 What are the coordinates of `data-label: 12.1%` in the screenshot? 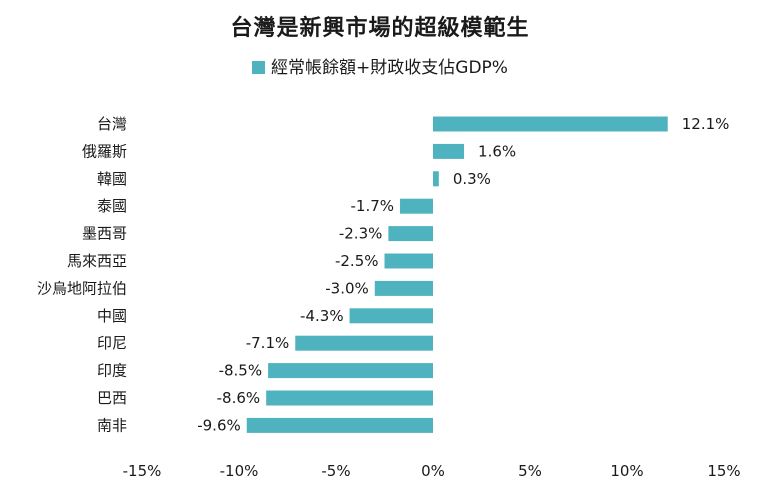 It's located at (706, 124).